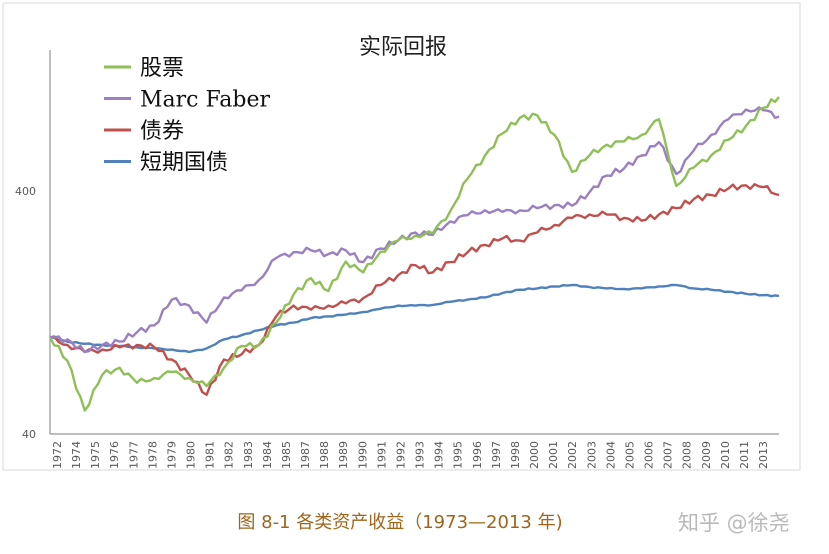 Image resolution: width=829 pixels, height=554 pixels. What do you see at coordinates (572, 455) in the screenshot?
I see `x-tick-label: 2002` at bounding box center [572, 455].